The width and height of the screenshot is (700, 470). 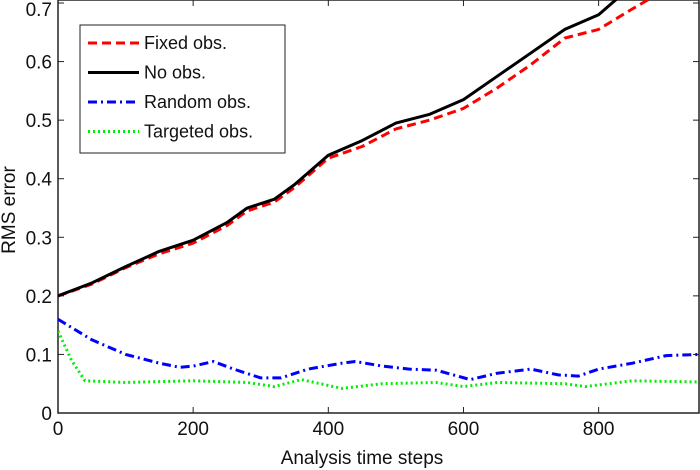 What do you see at coordinates (39, 121) in the screenshot?
I see `y-tick-label: 0.5` at bounding box center [39, 121].